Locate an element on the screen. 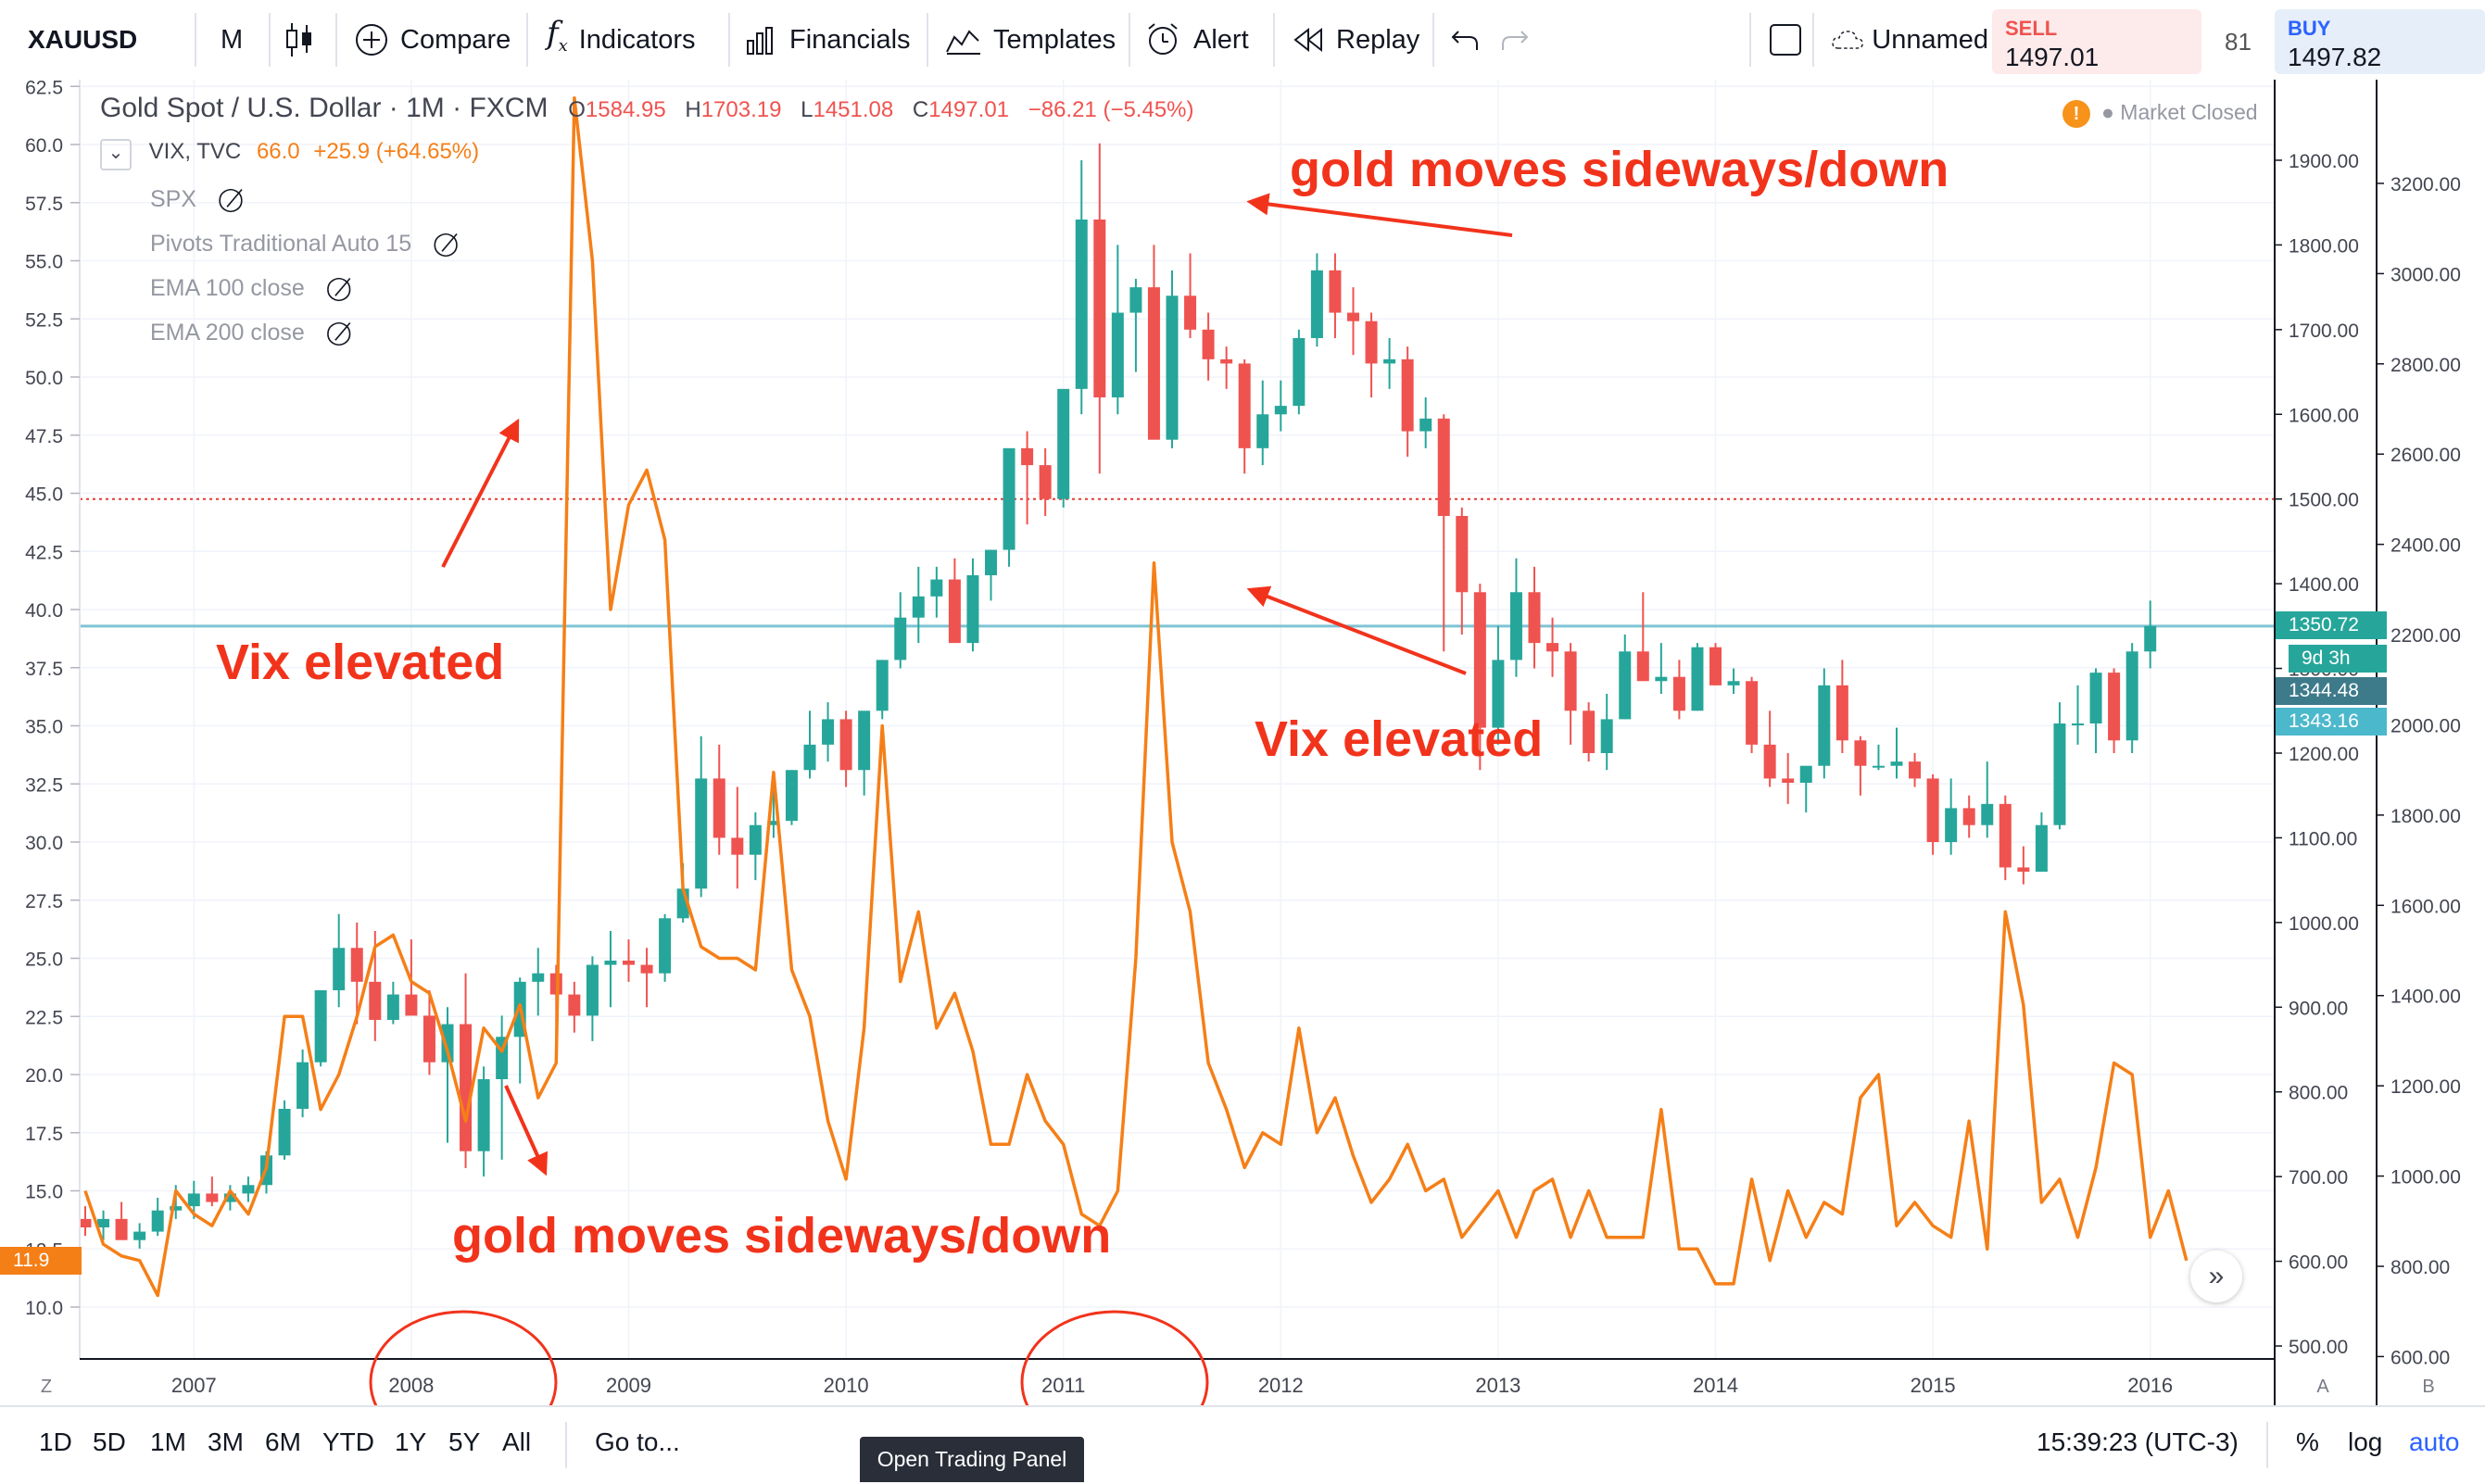 The image size is (2485, 1484). vix-tick-label: 50.0 is located at coordinates (44, 378).